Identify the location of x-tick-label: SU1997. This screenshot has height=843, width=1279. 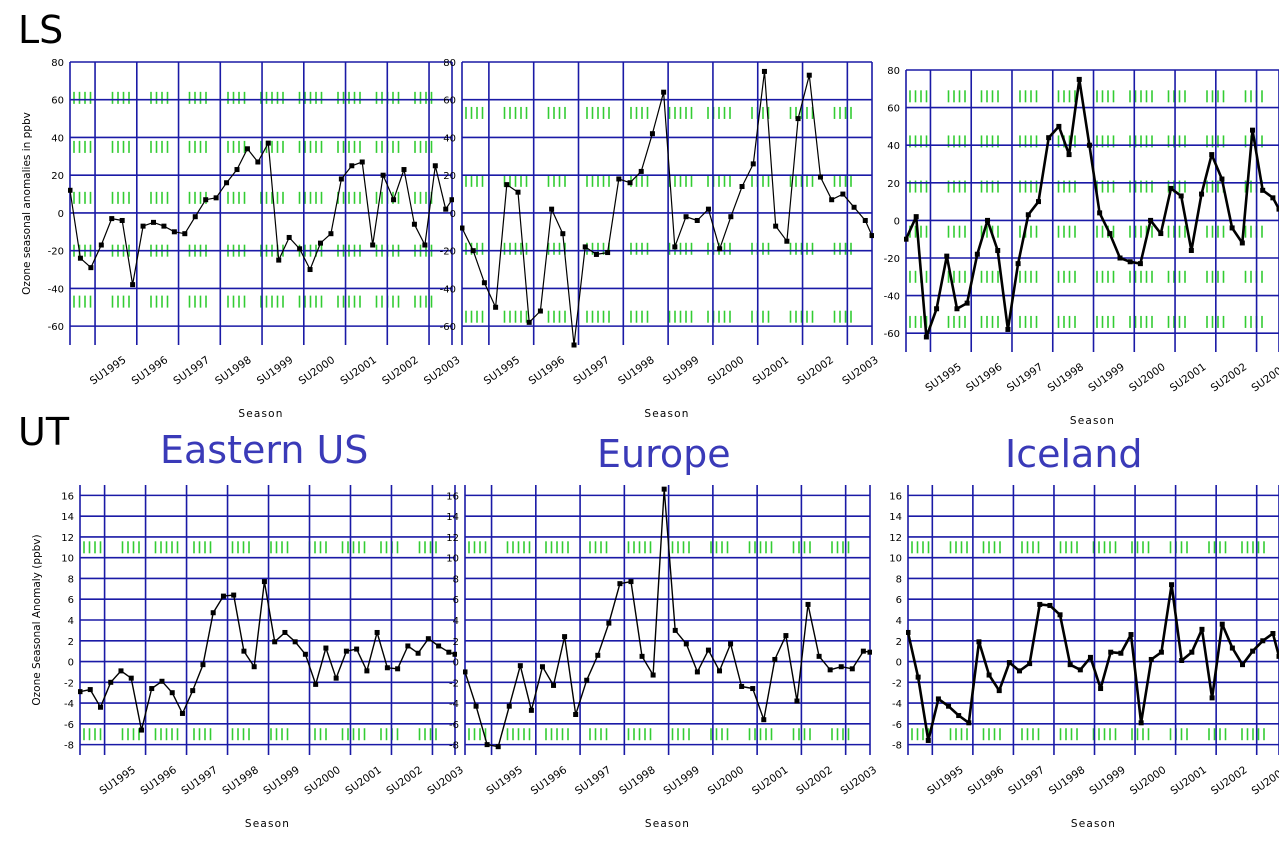
(199, 780).